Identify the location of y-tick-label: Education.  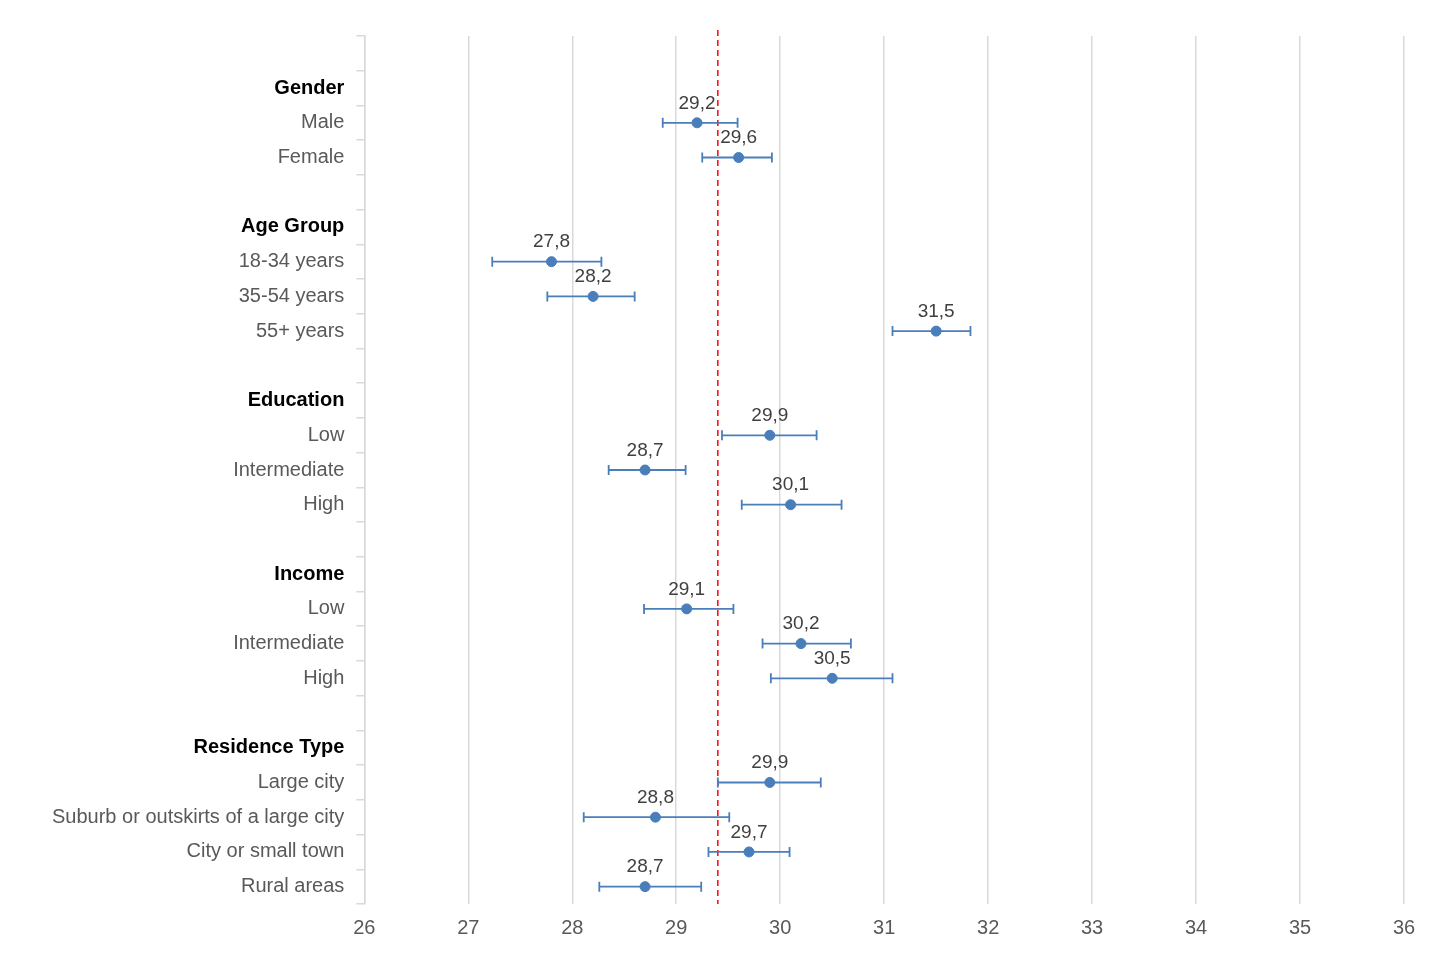
(296, 399).